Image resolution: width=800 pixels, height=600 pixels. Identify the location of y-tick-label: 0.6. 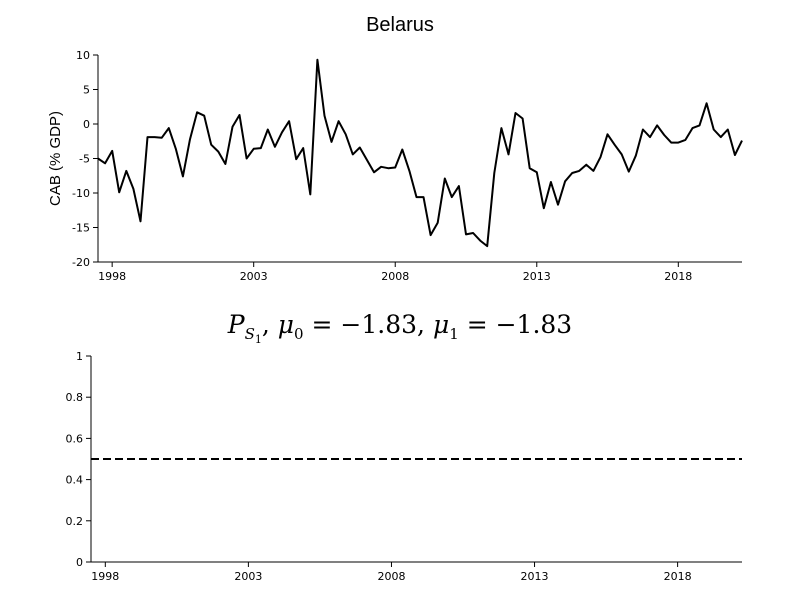
(75, 438).